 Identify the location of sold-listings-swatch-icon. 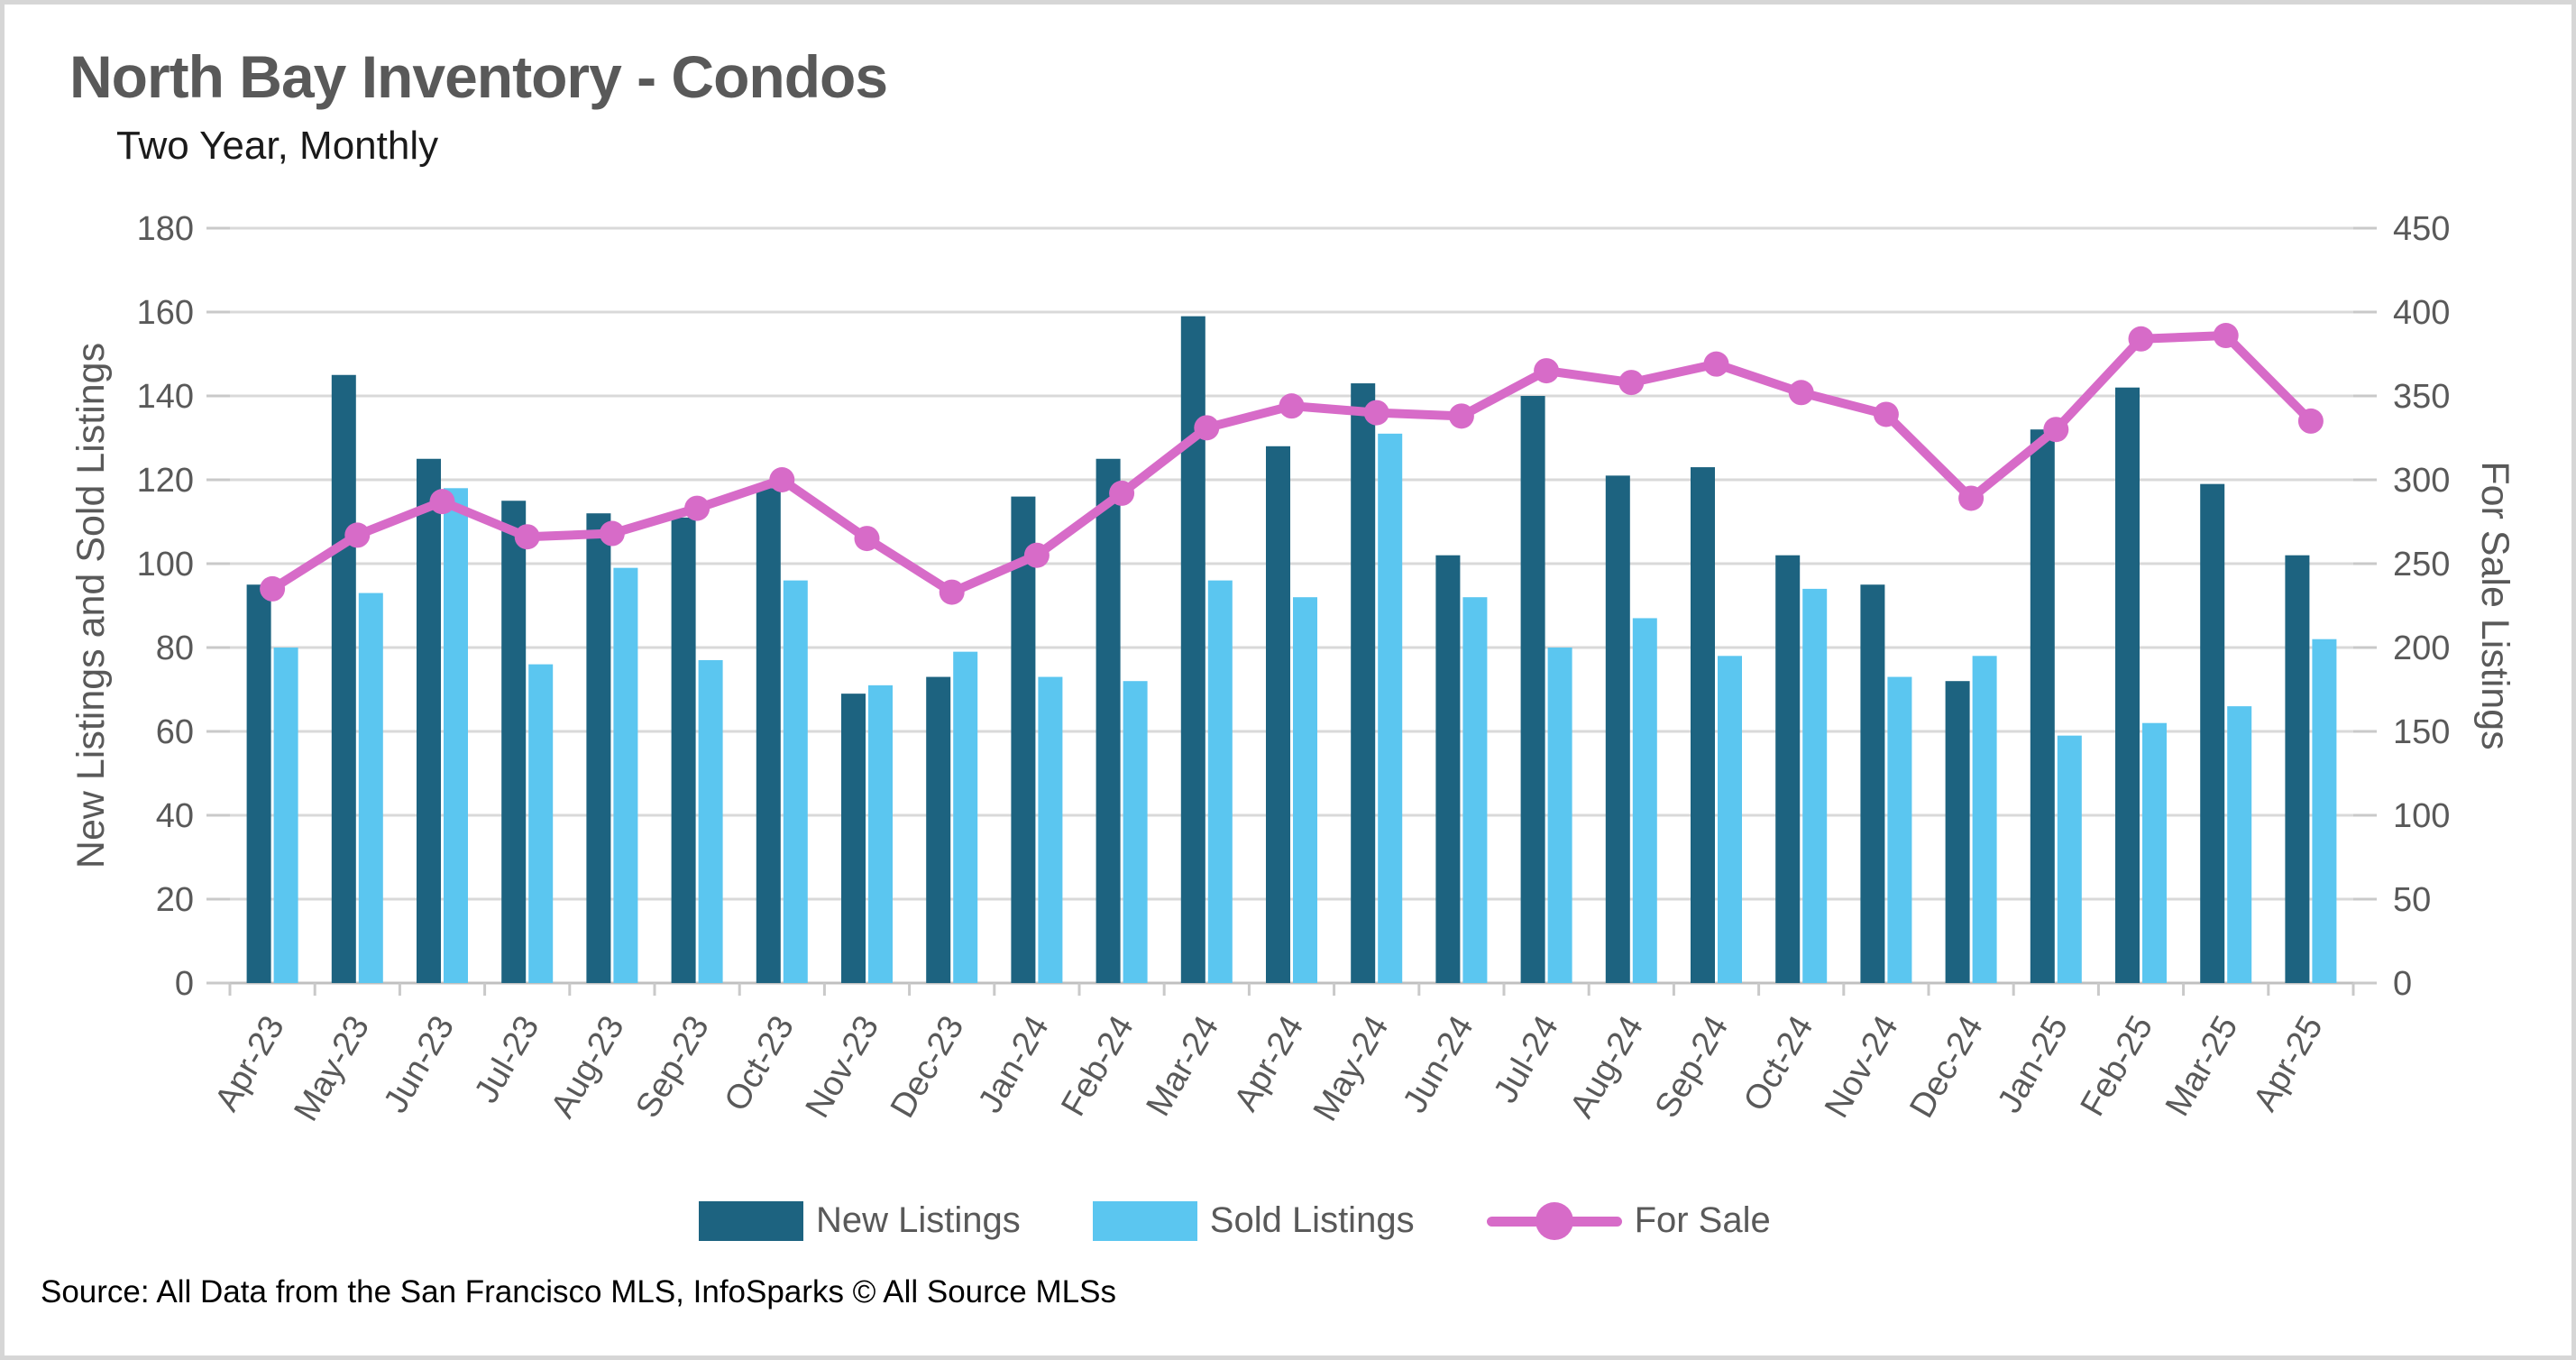
(1144, 1220).